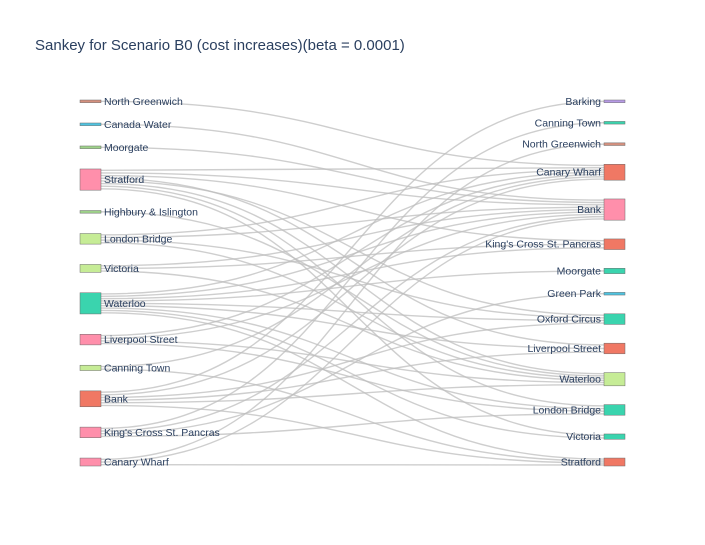 Image resolution: width=705 pixels, height=545 pixels. I want to click on source-node-label: Liverpool Street, so click(141, 340).